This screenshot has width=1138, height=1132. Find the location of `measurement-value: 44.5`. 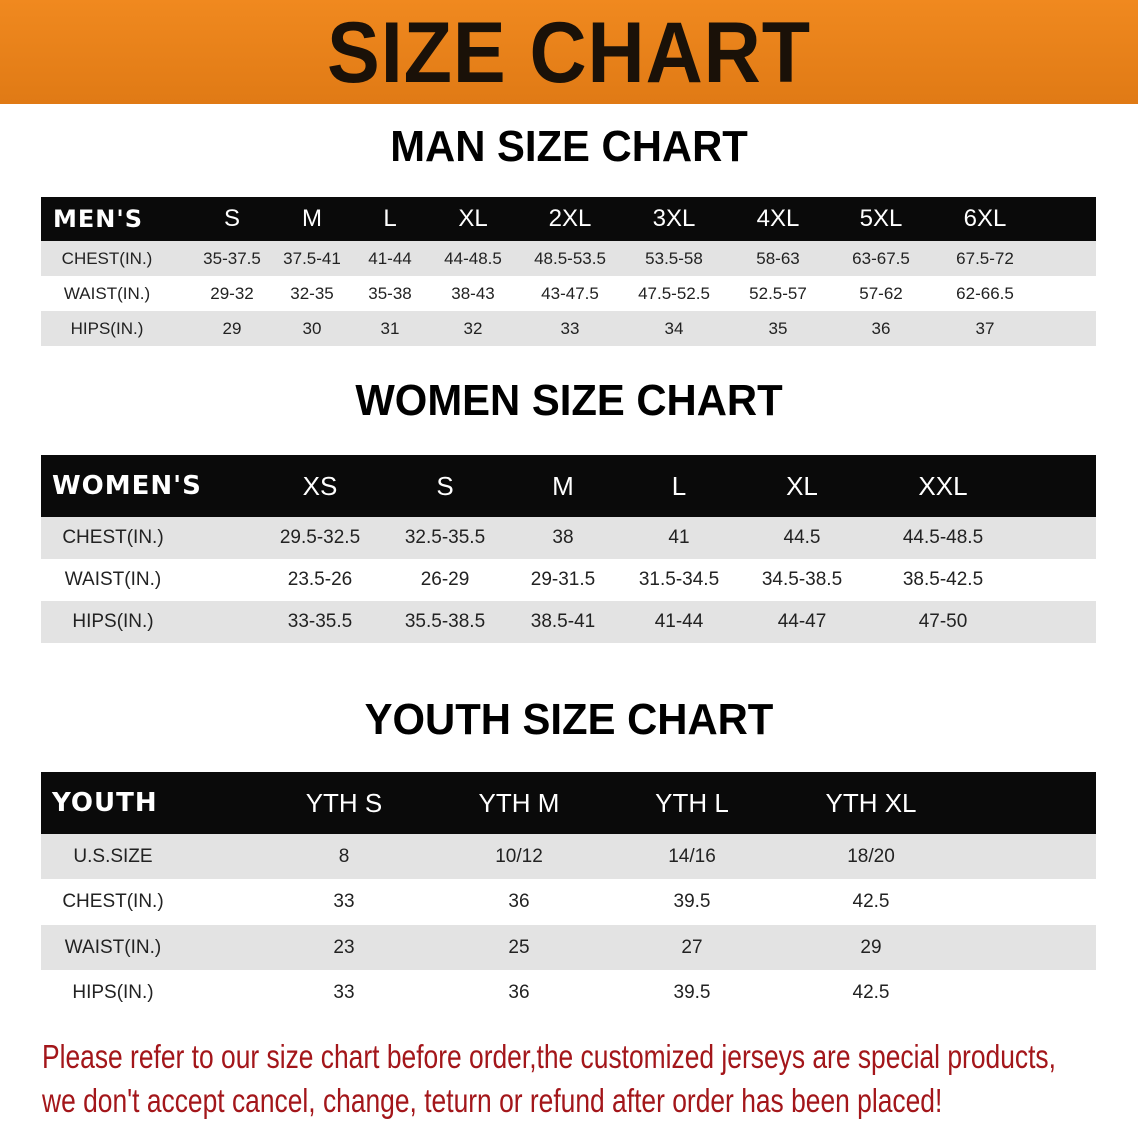

measurement-value: 44.5 is located at coordinates (802, 537).